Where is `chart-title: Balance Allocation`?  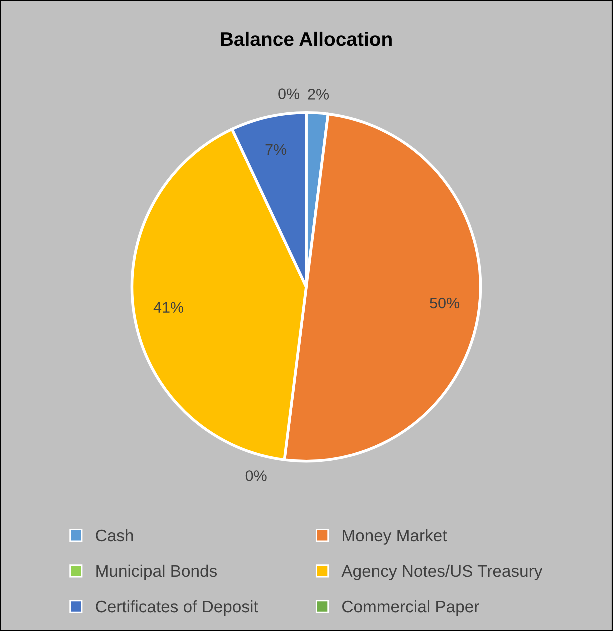
chart-title: Balance Allocation is located at coordinates (306, 39).